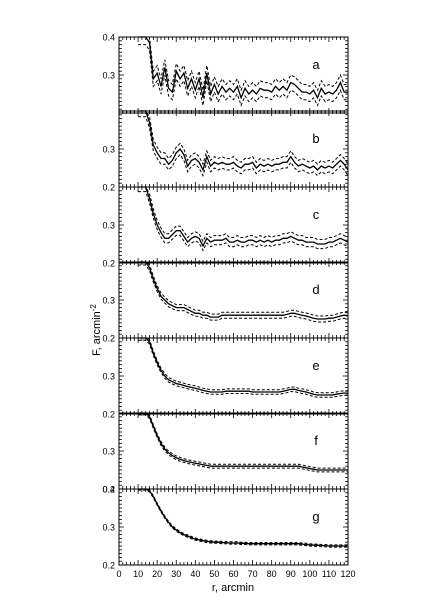 The image size is (436, 616). I want to click on x-tick-label: 110, so click(329, 574).